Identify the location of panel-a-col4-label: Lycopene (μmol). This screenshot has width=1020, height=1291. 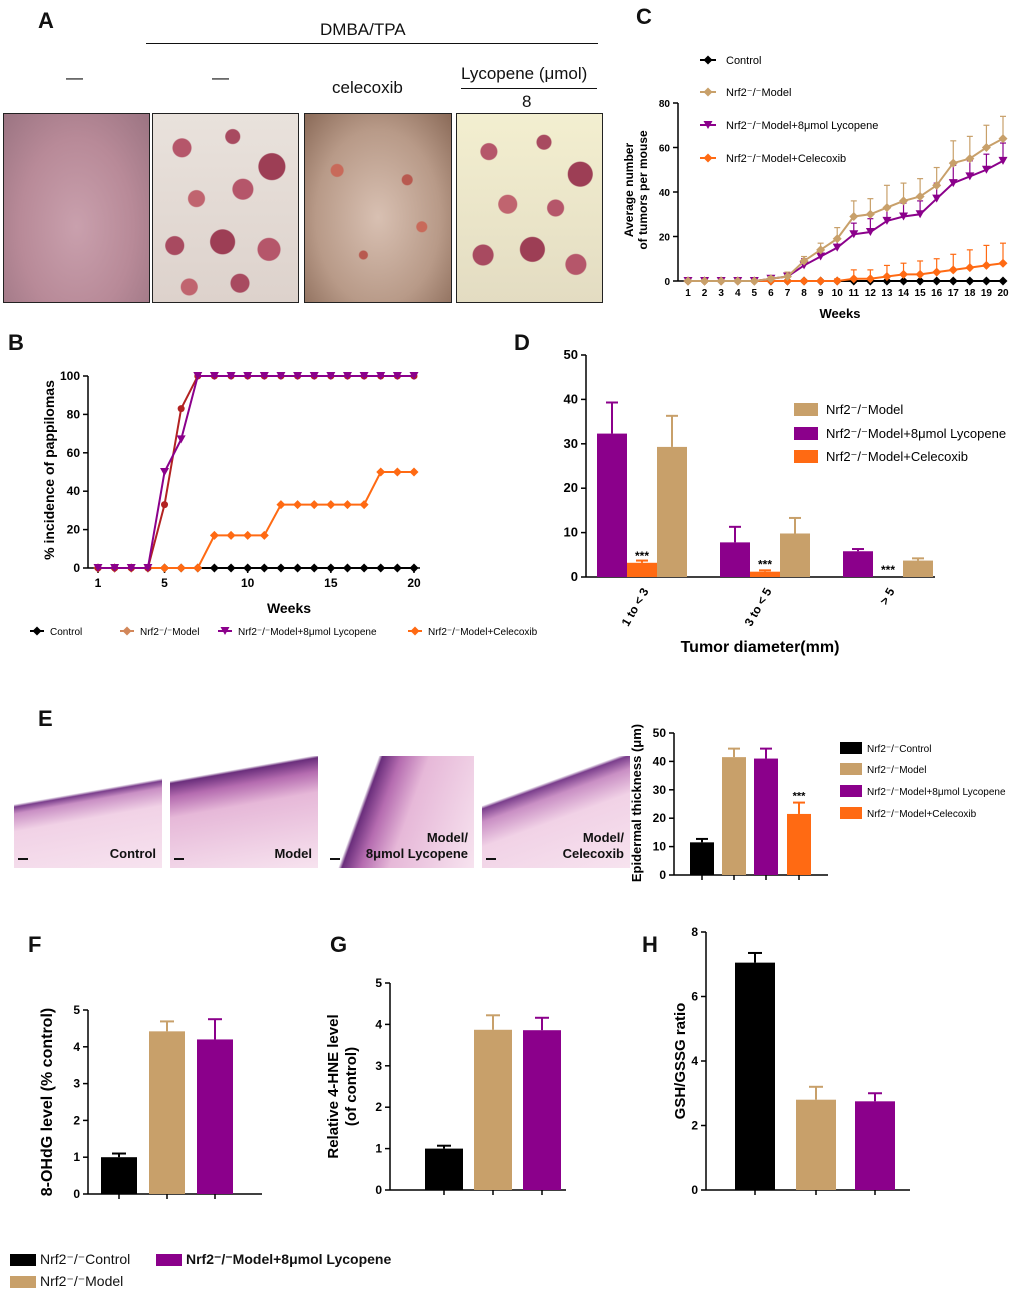
(524, 73).